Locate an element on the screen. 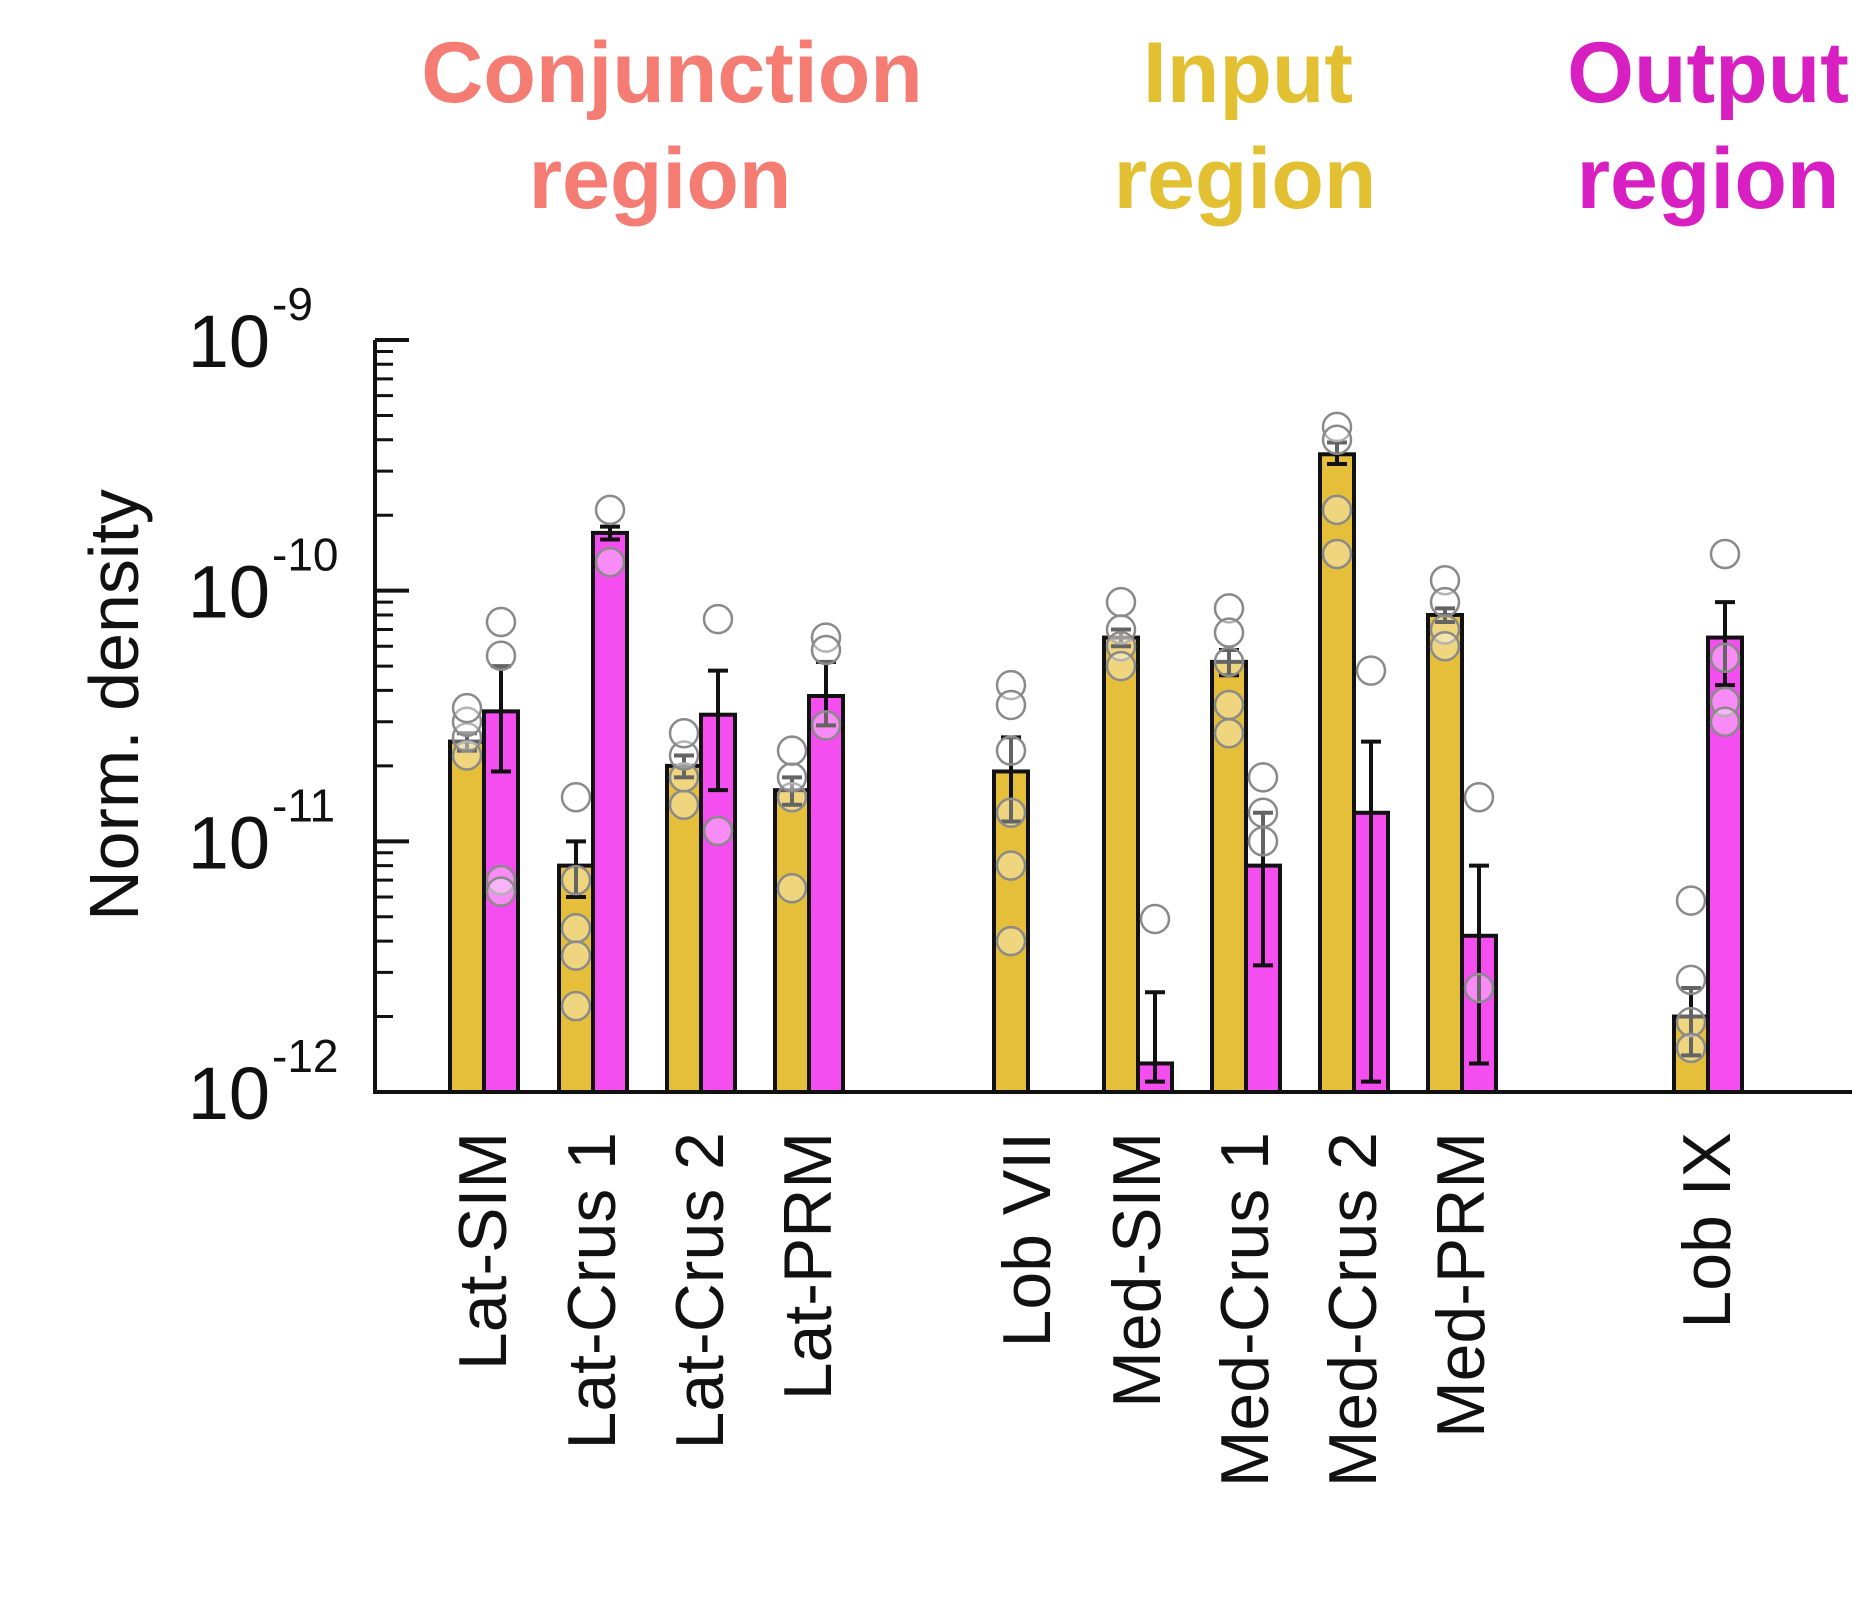 The width and height of the screenshot is (1862, 1614). x-tick-label-5: Med-SIM is located at coordinates (1137, 1270).